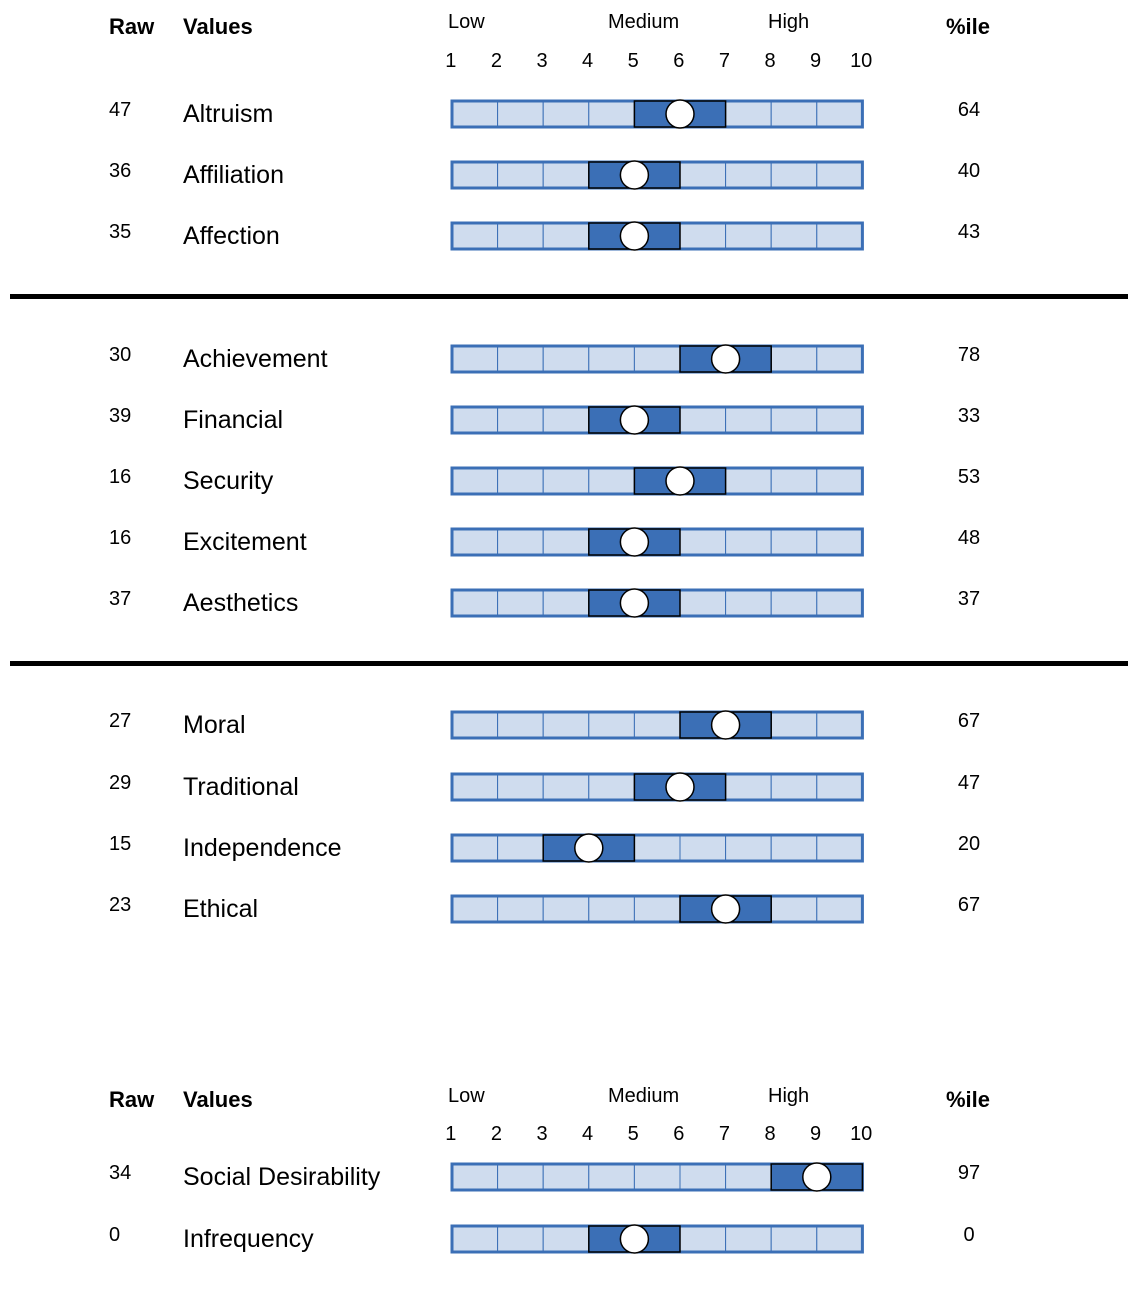 The width and height of the screenshot is (1128, 1298). Describe the element at coordinates (861, 61) in the screenshot. I see `scale-tick: 10` at that location.